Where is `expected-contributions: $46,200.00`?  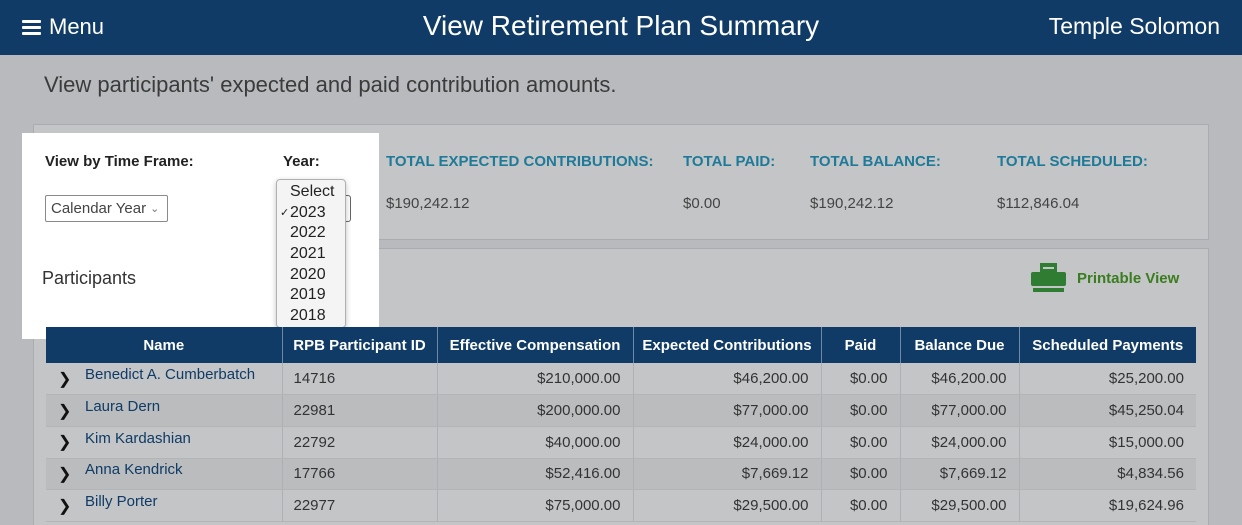
expected-contributions: $46,200.00 is located at coordinates (727, 379).